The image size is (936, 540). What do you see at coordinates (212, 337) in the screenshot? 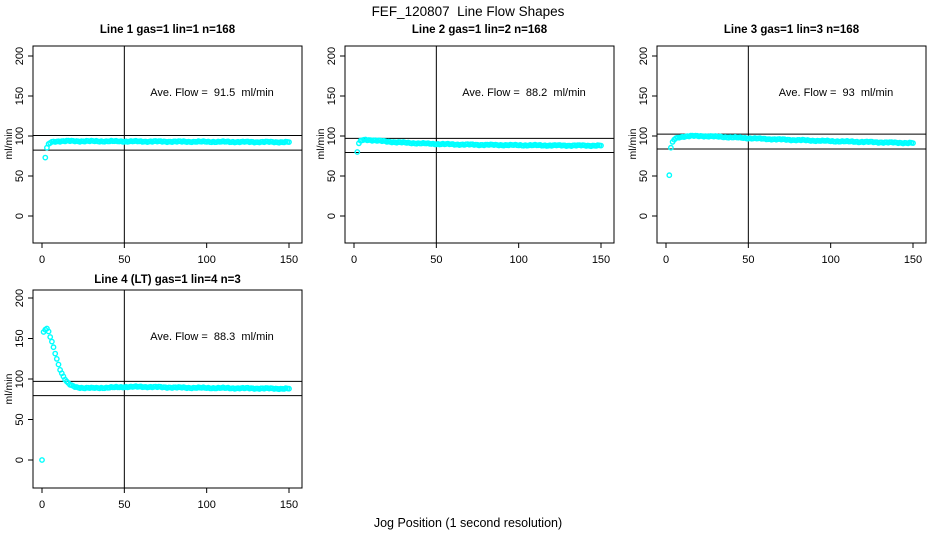
I see `ave-flow-annotation: Ave. Flow = 88.3 ml/min` at bounding box center [212, 337].